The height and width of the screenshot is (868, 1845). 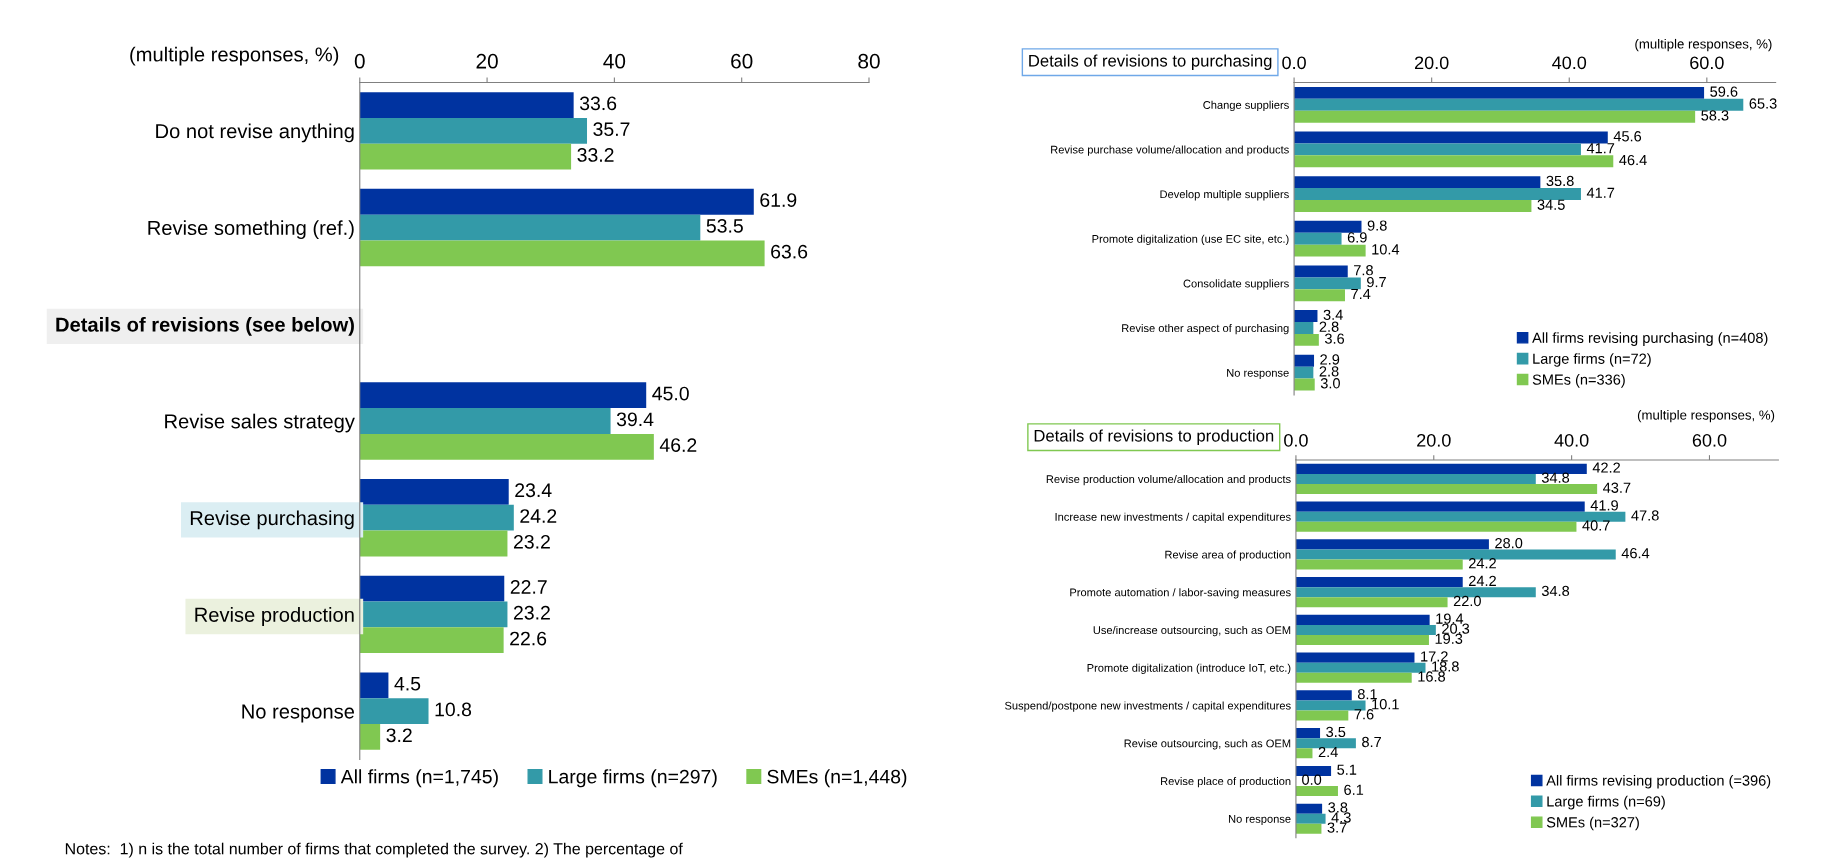 I want to click on data-label: 16.8, so click(x=1432, y=676).